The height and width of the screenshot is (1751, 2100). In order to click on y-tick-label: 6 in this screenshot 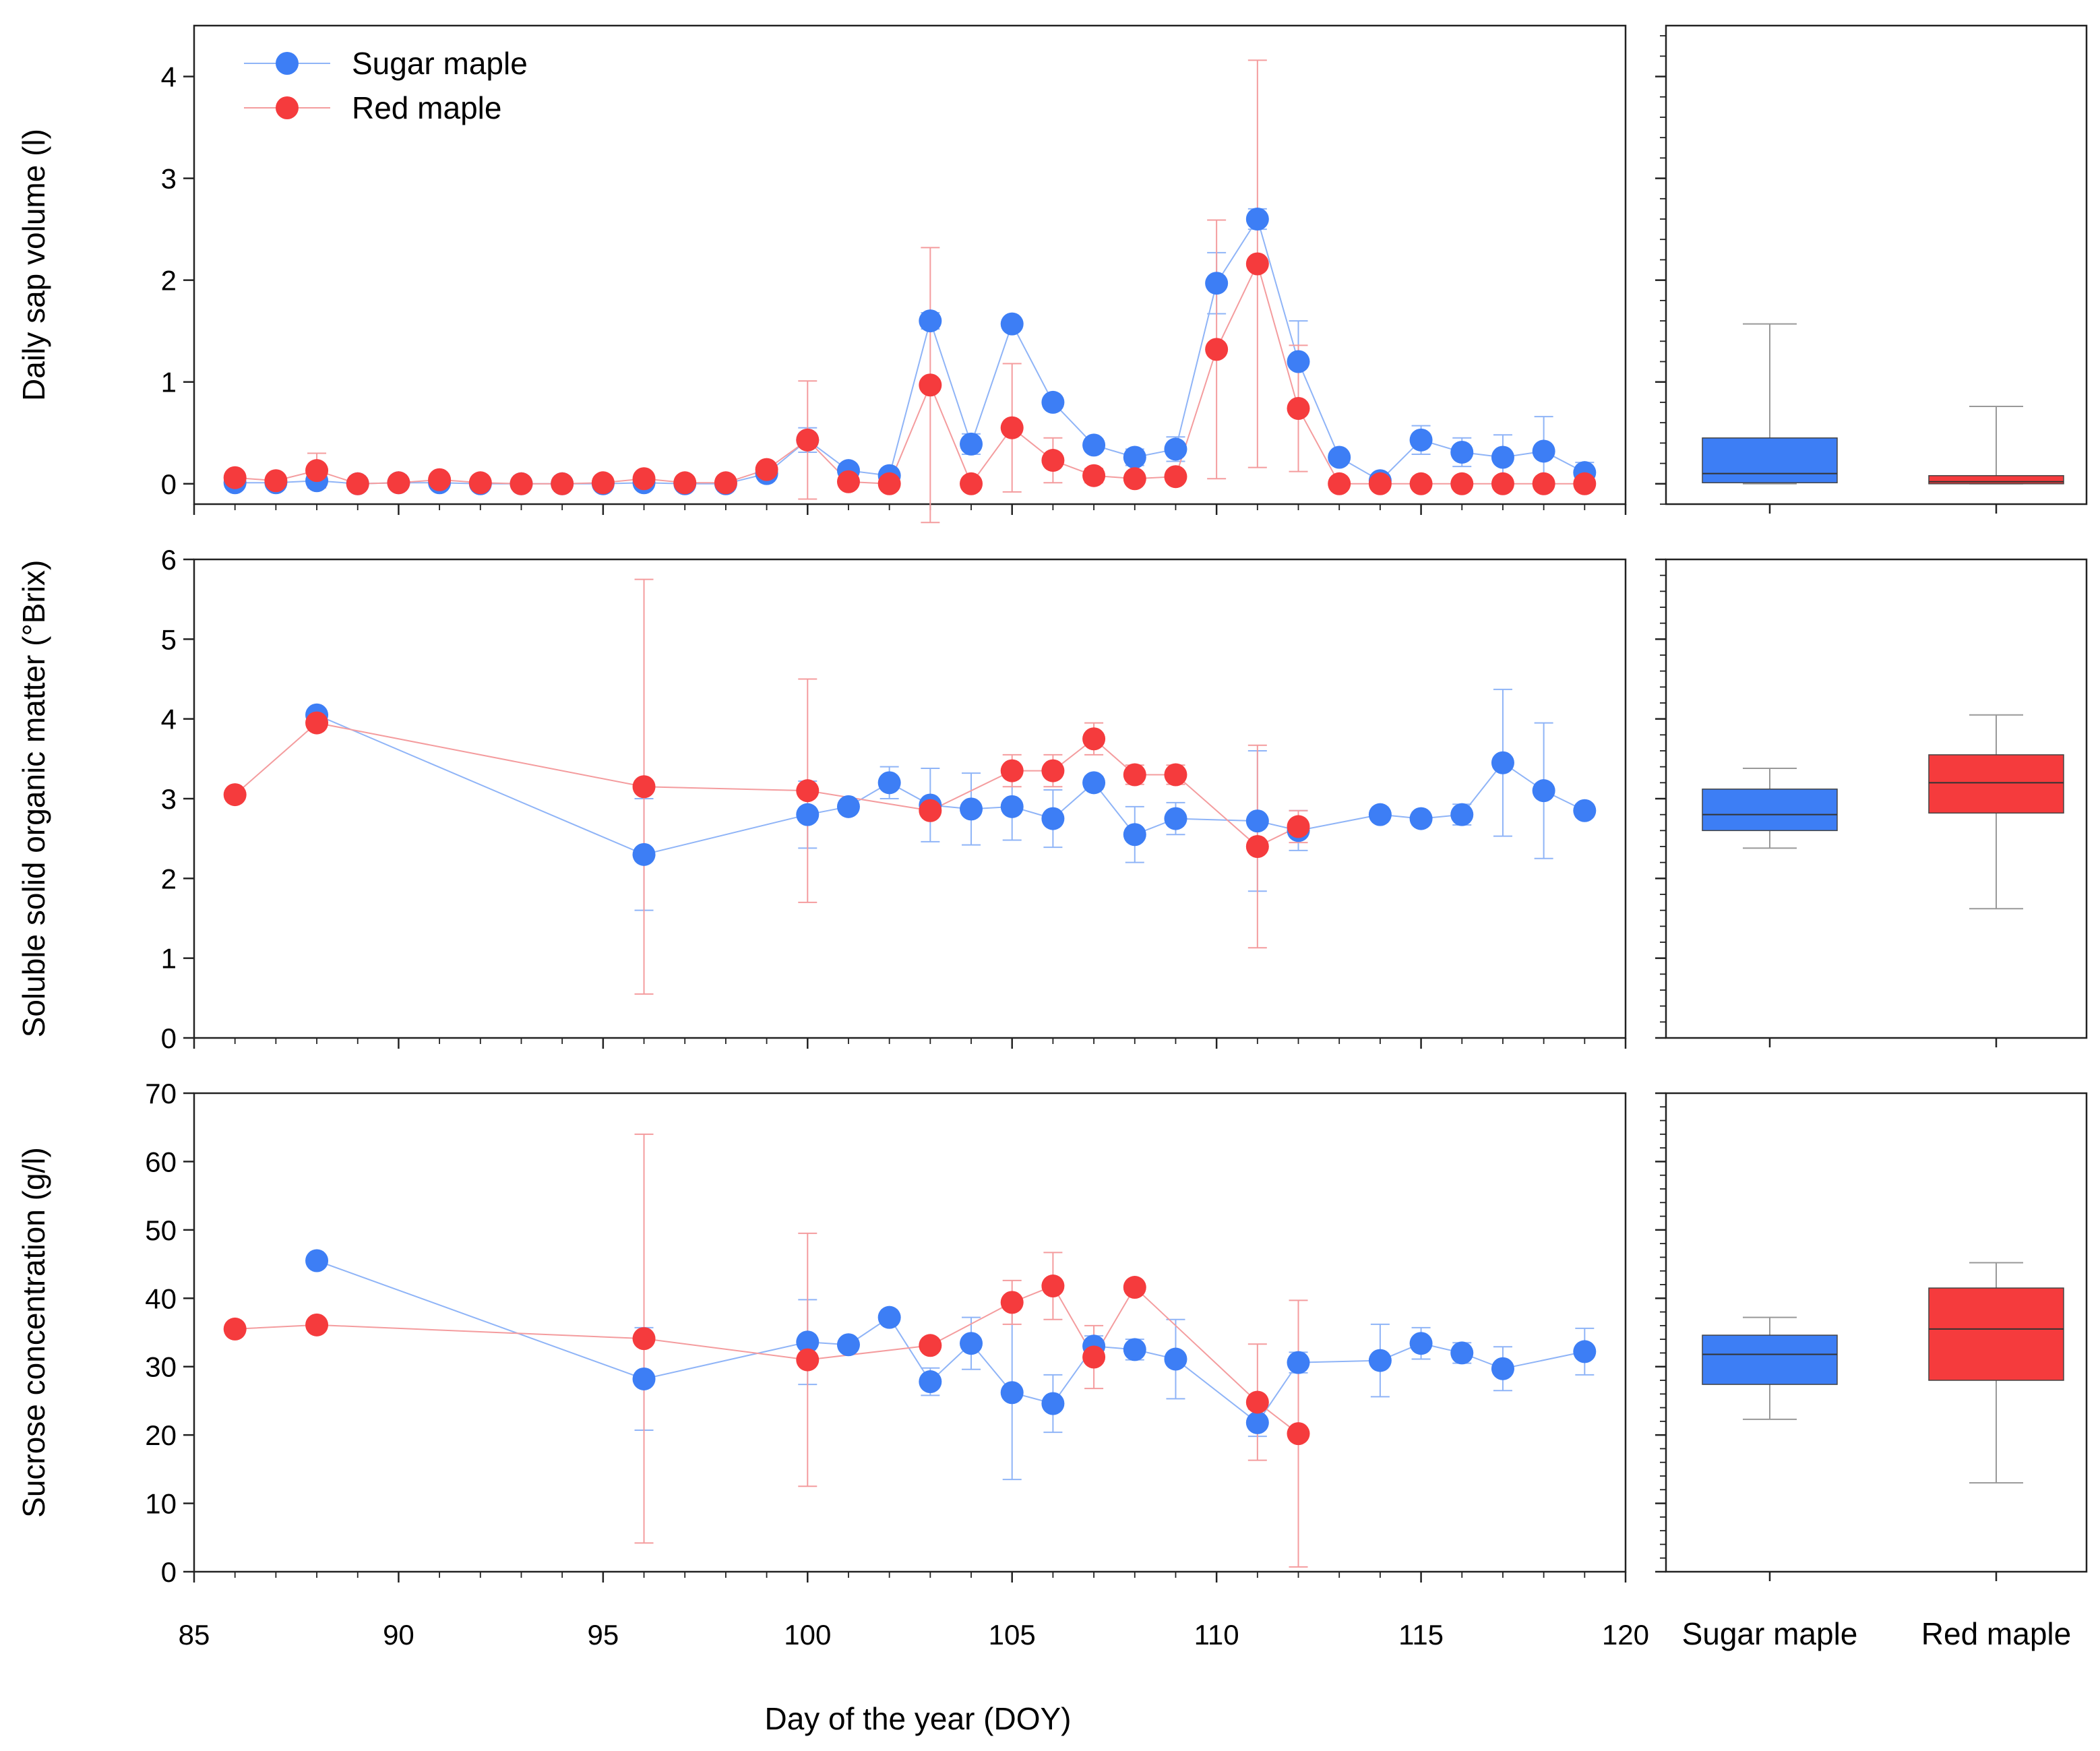, I will do `click(169, 560)`.